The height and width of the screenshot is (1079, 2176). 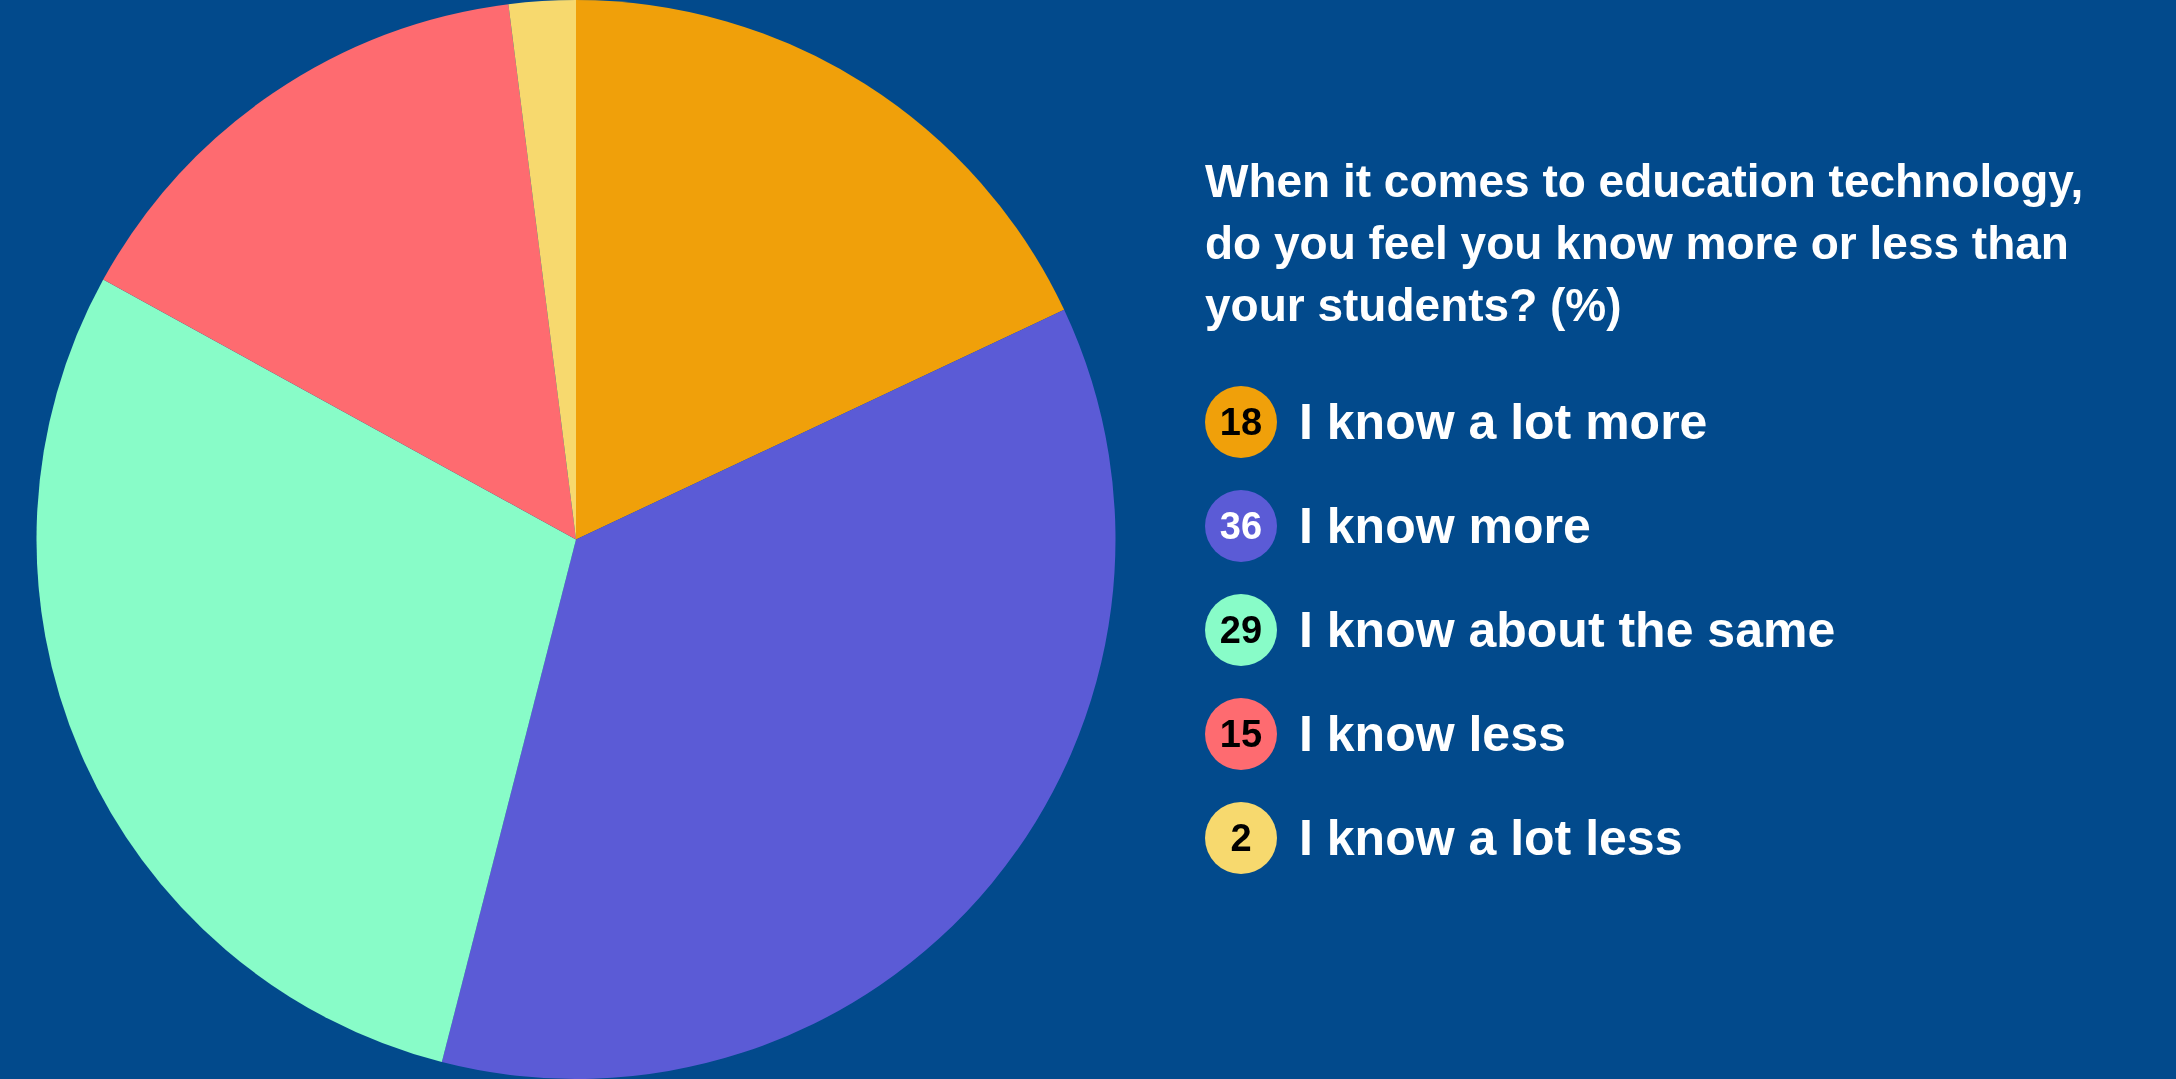 I want to click on data-label: 29, so click(x=1241, y=630).